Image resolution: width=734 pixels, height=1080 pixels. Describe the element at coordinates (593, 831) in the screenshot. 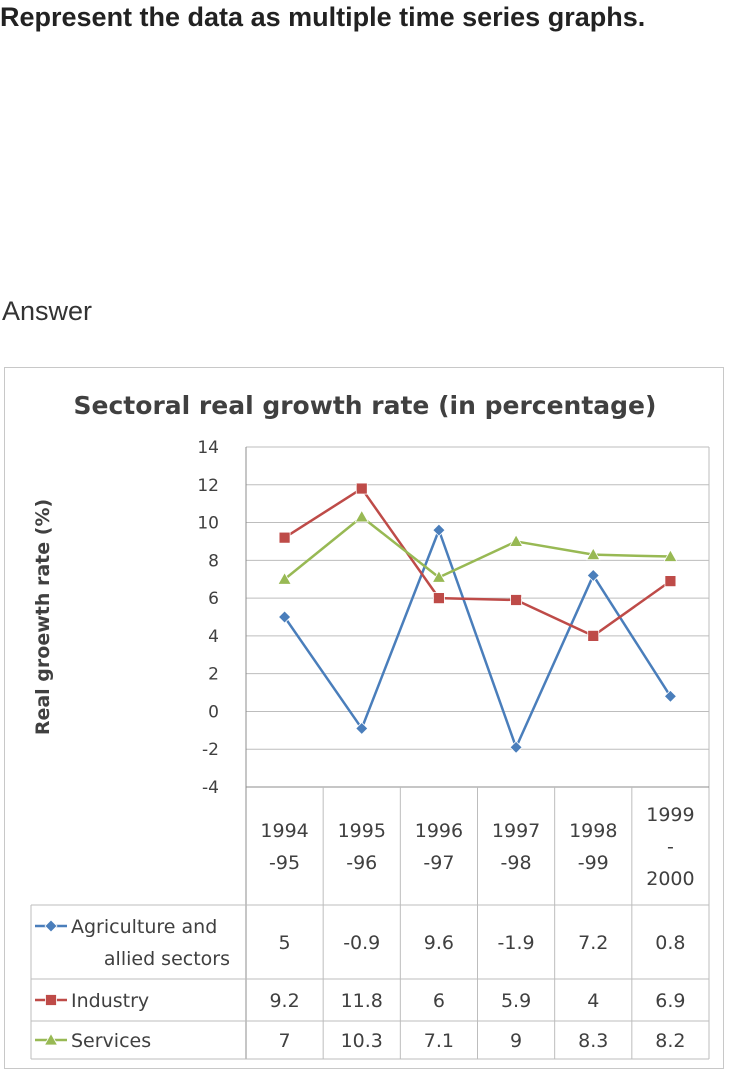

I see `x-category-label: 1998` at that location.